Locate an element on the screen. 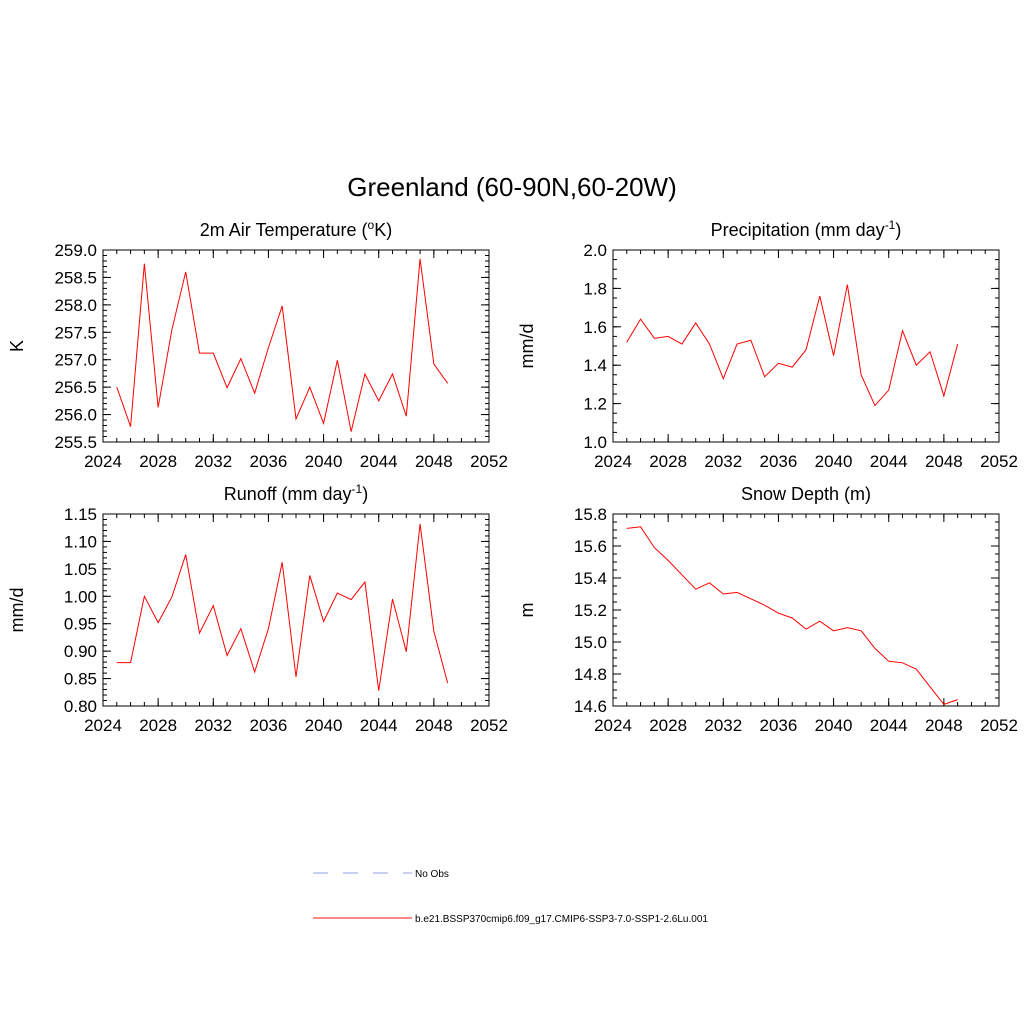  y-tick-label: 15.6 is located at coordinates (590, 546).